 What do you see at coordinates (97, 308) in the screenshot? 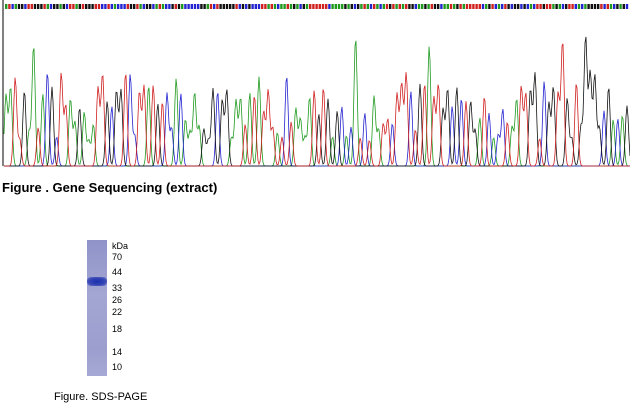
I see `gel-lane` at bounding box center [97, 308].